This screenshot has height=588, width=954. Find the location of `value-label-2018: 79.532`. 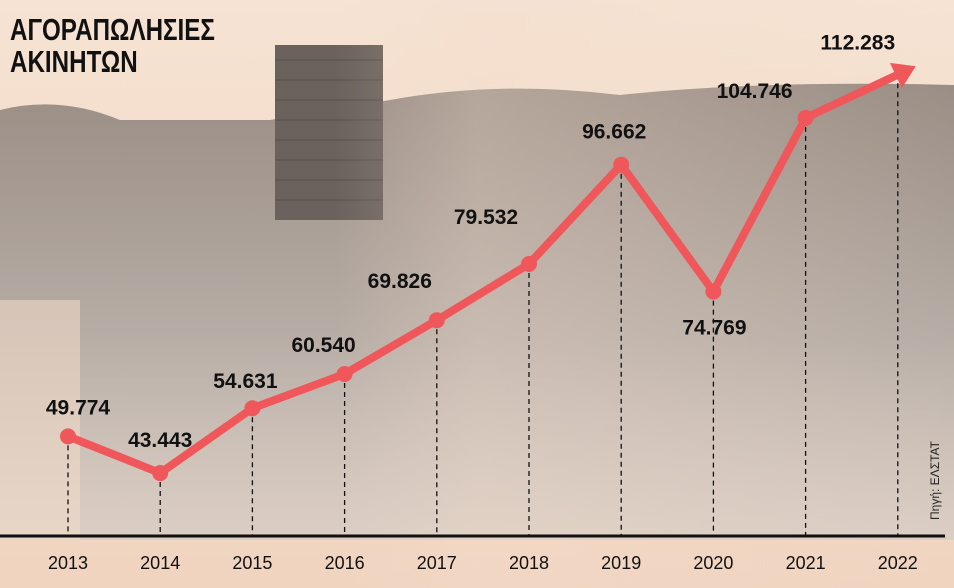

value-label-2018: 79.532 is located at coordinates (486, 217).